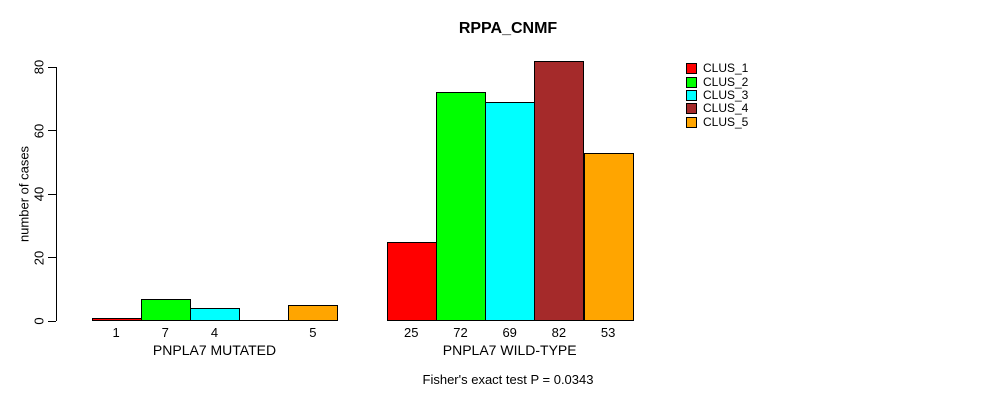  What do you see at coordinates (509, 332) in the screenshot?
I see `bar-value-label-clus_3-wildtype: 69` at bounding box center [509, 332].